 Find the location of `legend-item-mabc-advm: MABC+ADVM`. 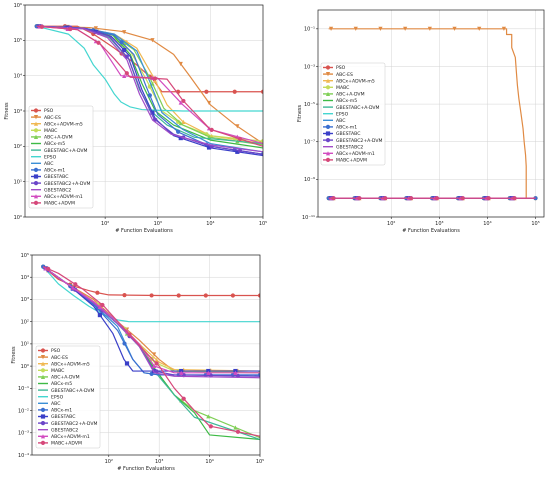

legend-item-mabc-advm: MABC+ADVM is located at coordinates (60, 444).